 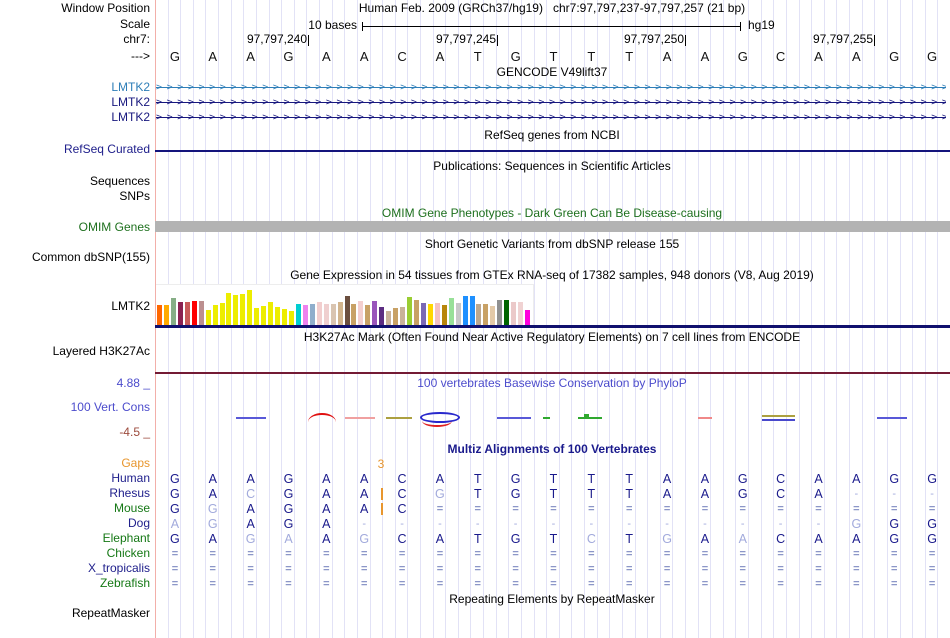 I want to click on h3k27ac-label: Layered H3K27Ac, so click(x=101, y=351).